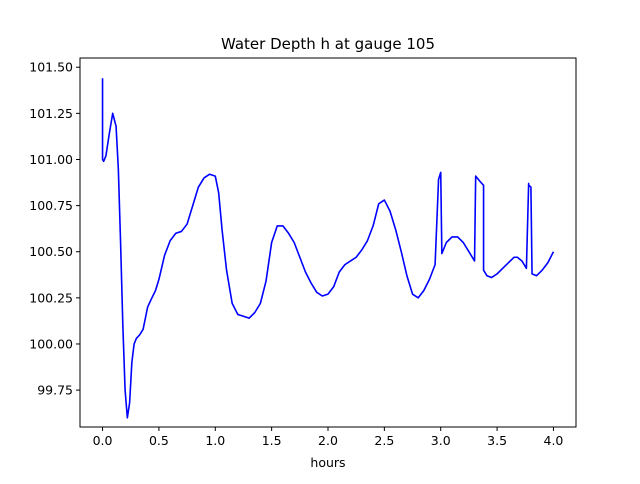  Describe the element at coordinates (327, 462) in the screenshot. I see `x-axis-label: hours` at that location.